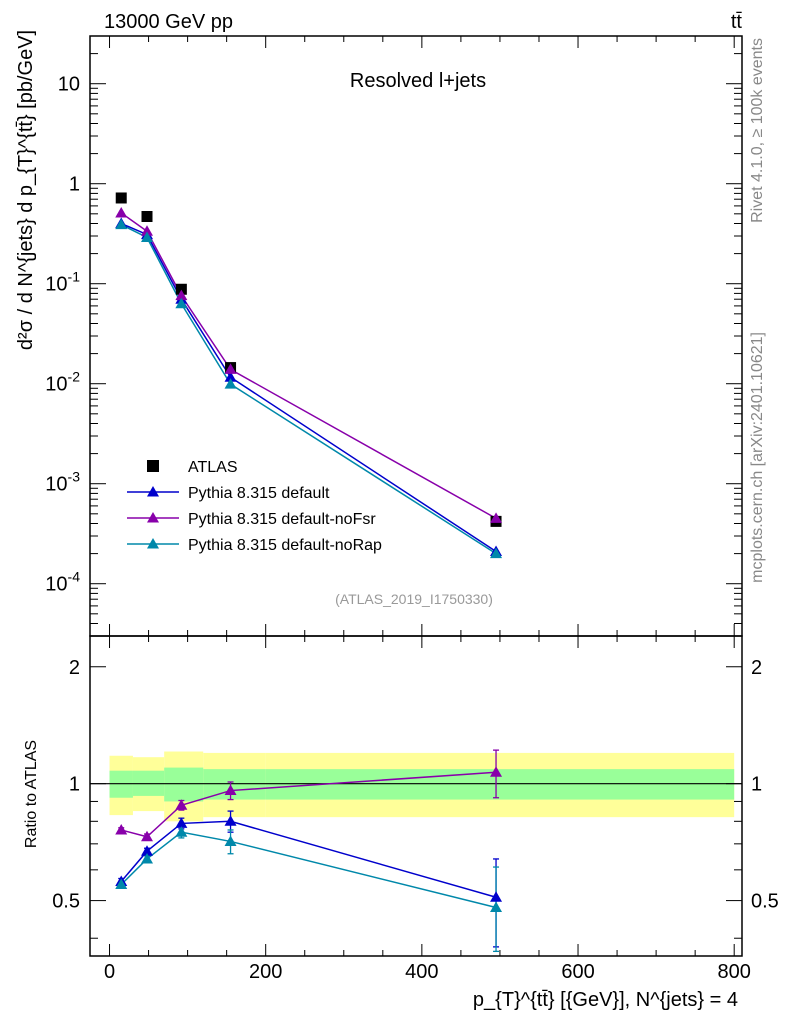  What do you see at coordinates (757, 130) in the screenshot?
I see `rivet-label: Rivet 4.1.0, ≥ 100k events` at bounding box center [757, 130].